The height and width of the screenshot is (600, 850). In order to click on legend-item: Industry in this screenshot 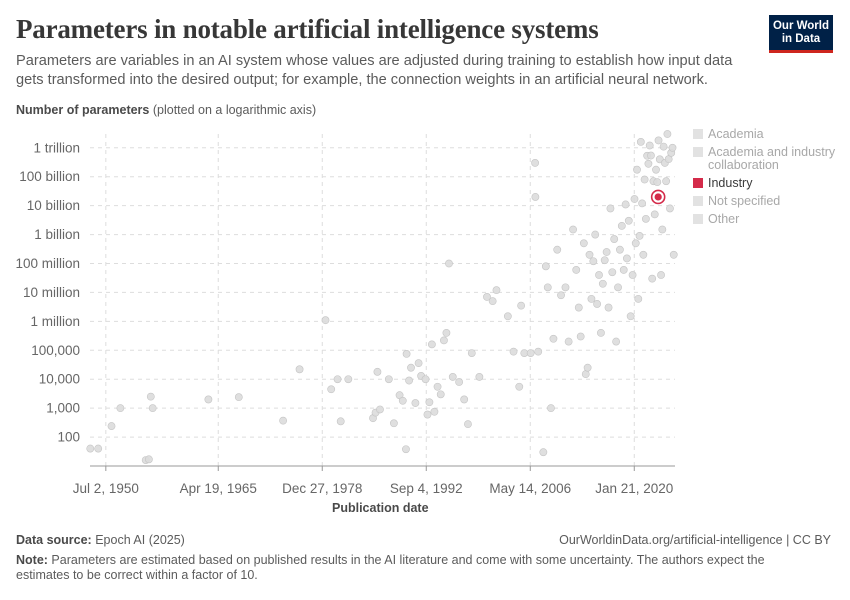, I will do `click(768, 183)`.